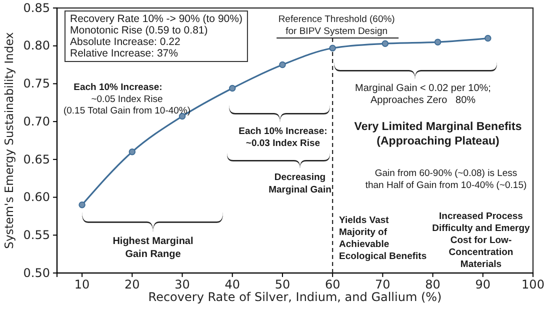 This screenshot has width=550, height=311. What do you see at coordinates (282, 285) in the screenshot?
I see `x-tick-label: 50` at bounding box center [282, 285].